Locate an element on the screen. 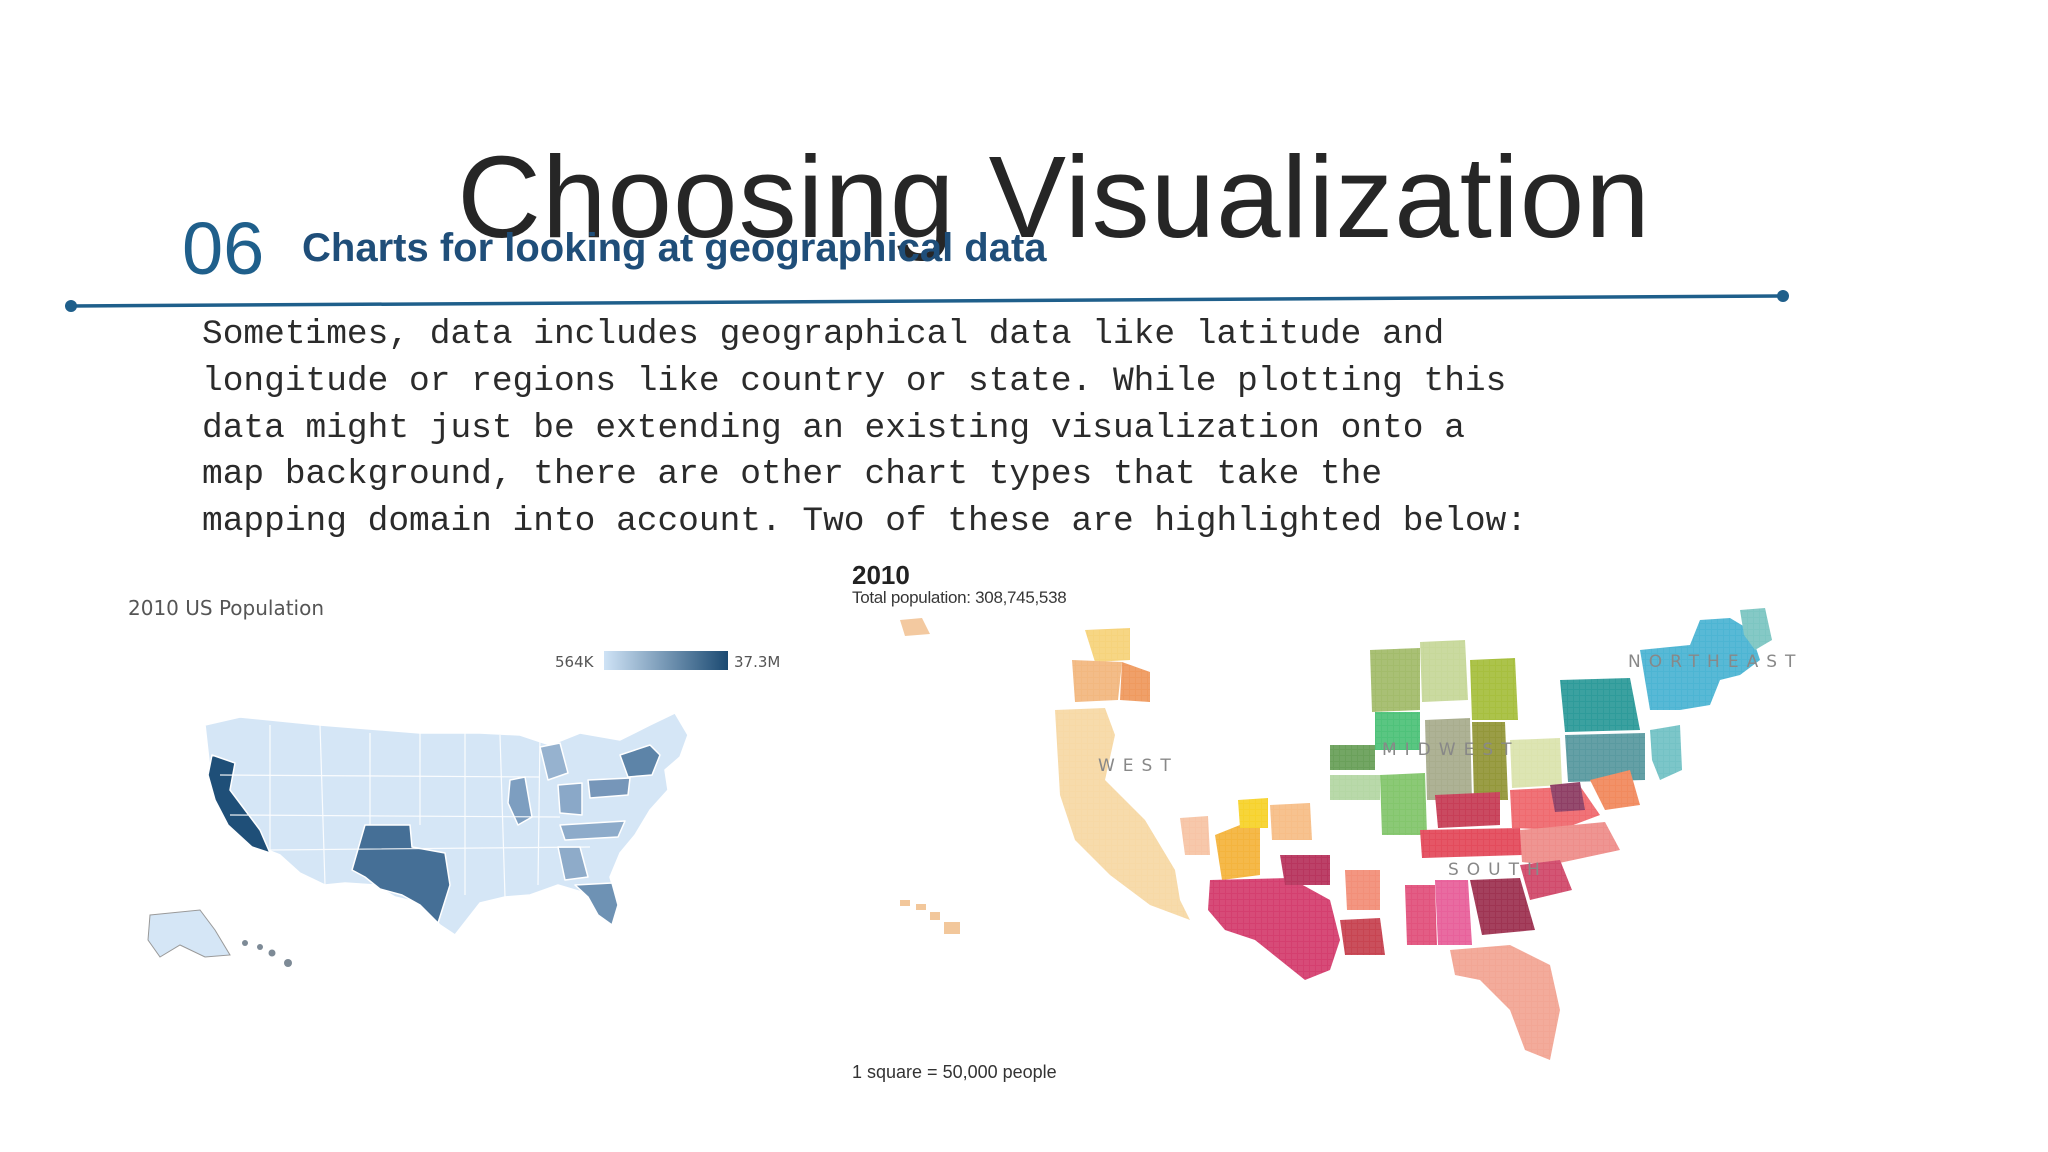  state-pennsylvania is located at coordinates (609, 788).